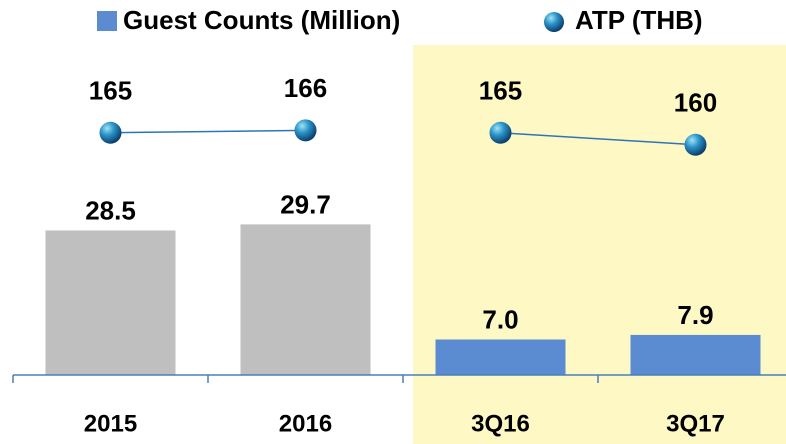 The height and width of the screenshot is (444, 786). I want to click on legend-marker, so click(554, 22).